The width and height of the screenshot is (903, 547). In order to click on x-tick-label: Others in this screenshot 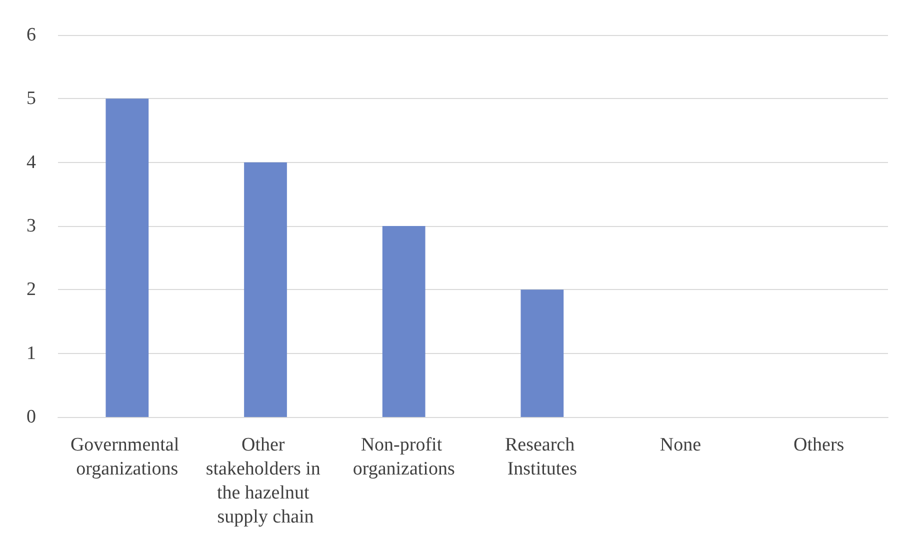, I will do `click(819, 445)`.